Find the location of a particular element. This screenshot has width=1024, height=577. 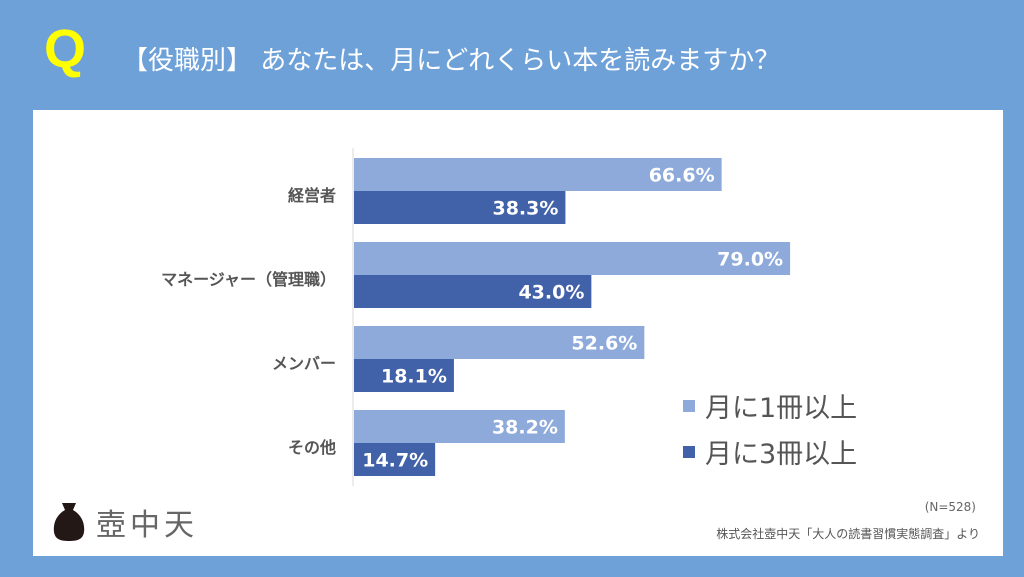

category-label: その他 is located at coordinates (311, 447).